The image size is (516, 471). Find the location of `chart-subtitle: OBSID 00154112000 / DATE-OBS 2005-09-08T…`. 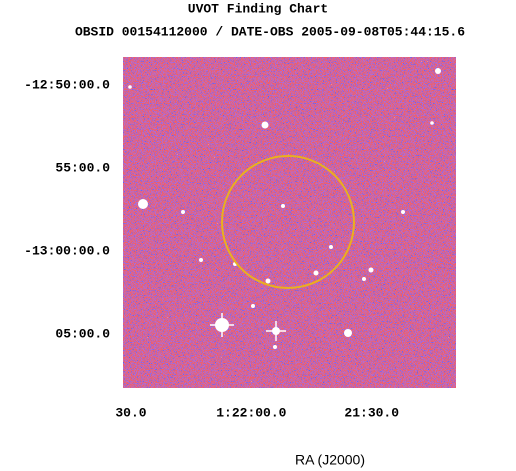

chart-subtitle: OBSID 00154112000 / DATE-OBS 2005-09-08T… is located at coordinates (270, 31).